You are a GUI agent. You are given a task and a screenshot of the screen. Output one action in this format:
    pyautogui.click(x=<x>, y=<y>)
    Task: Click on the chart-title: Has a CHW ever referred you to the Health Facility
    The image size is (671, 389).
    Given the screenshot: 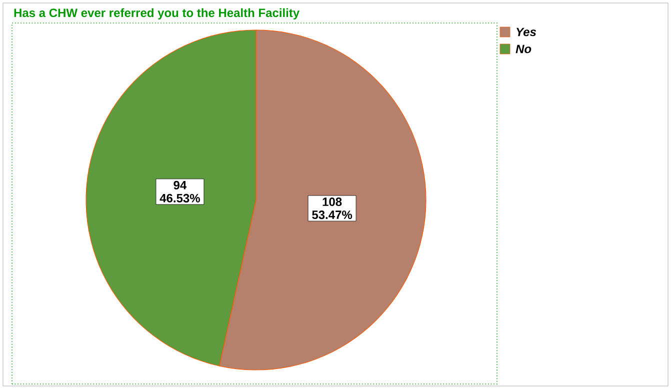 What is the action you would take?
    pyautogui.click(x=157, y=14)
    